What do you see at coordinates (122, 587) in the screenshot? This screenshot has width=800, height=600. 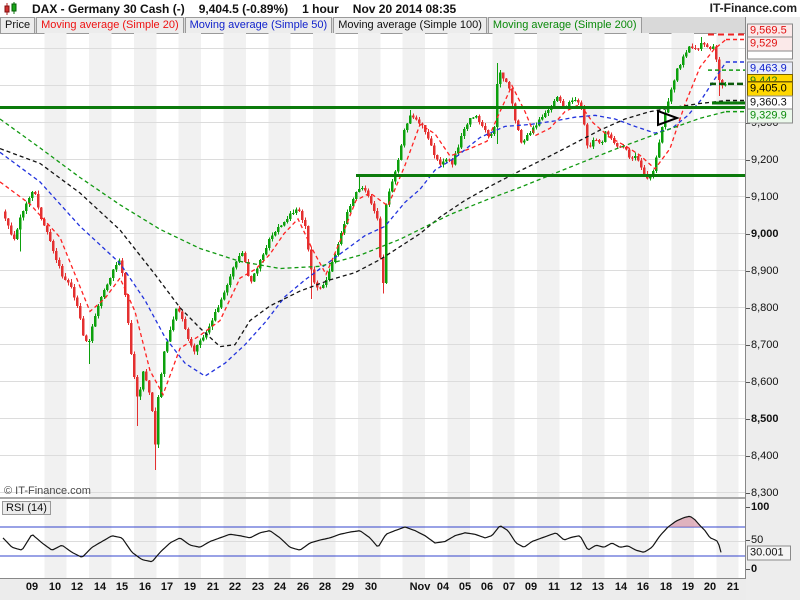 I see `x-axis-label: 15` at bounding box center [122, 587].